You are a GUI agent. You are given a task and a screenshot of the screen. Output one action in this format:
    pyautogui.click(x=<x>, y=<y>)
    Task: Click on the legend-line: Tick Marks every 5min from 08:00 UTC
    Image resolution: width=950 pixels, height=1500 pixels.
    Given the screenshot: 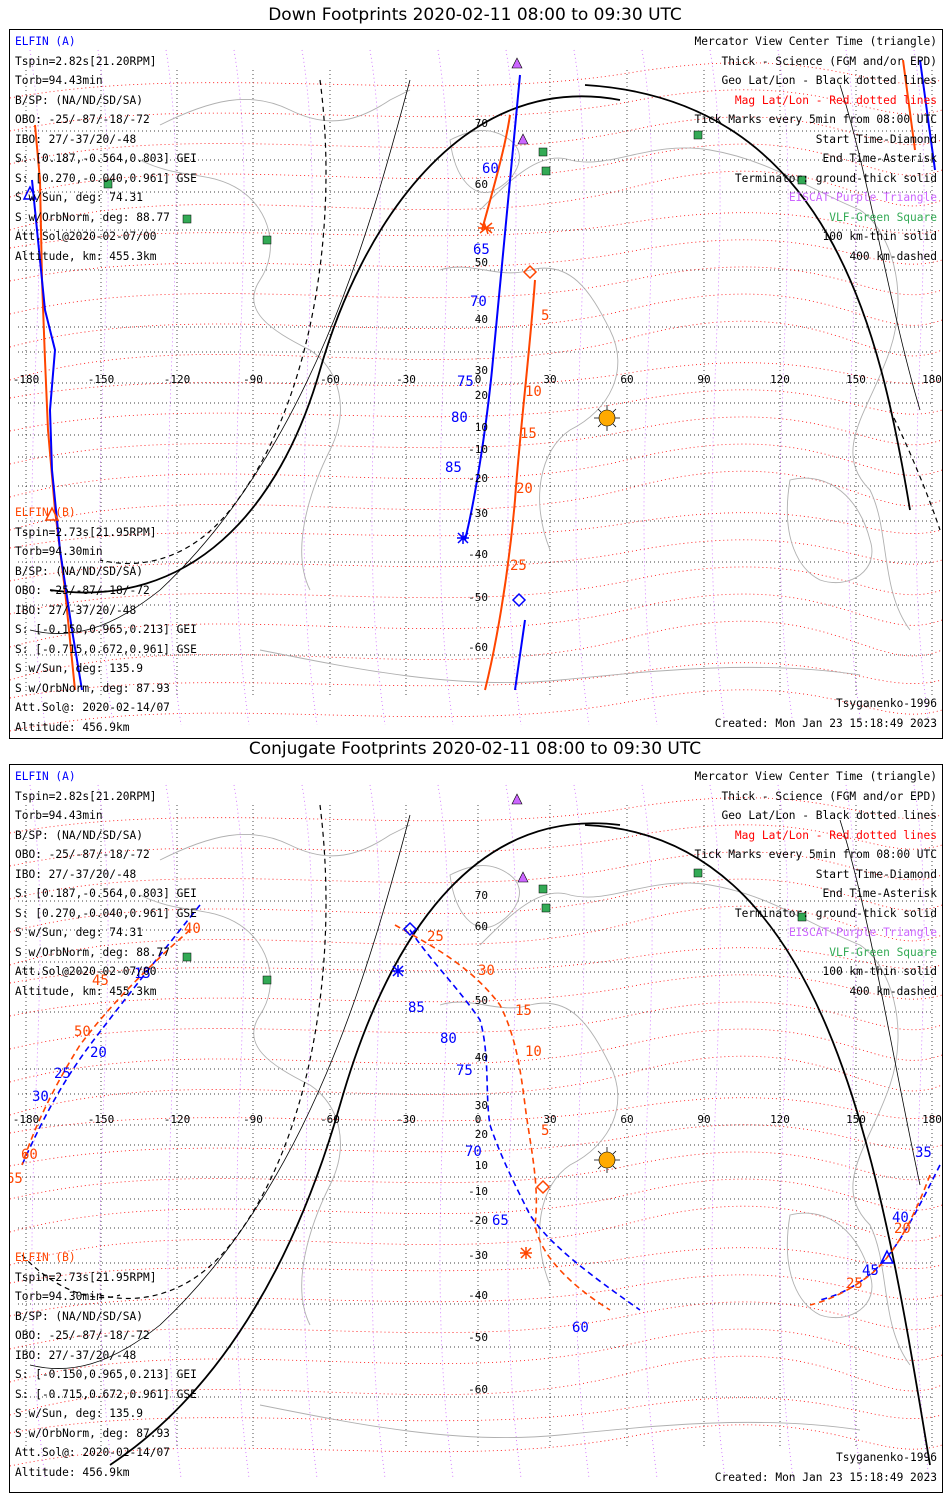 What is the action you would take?
    pyautogui.click(x=815, y=119)
    